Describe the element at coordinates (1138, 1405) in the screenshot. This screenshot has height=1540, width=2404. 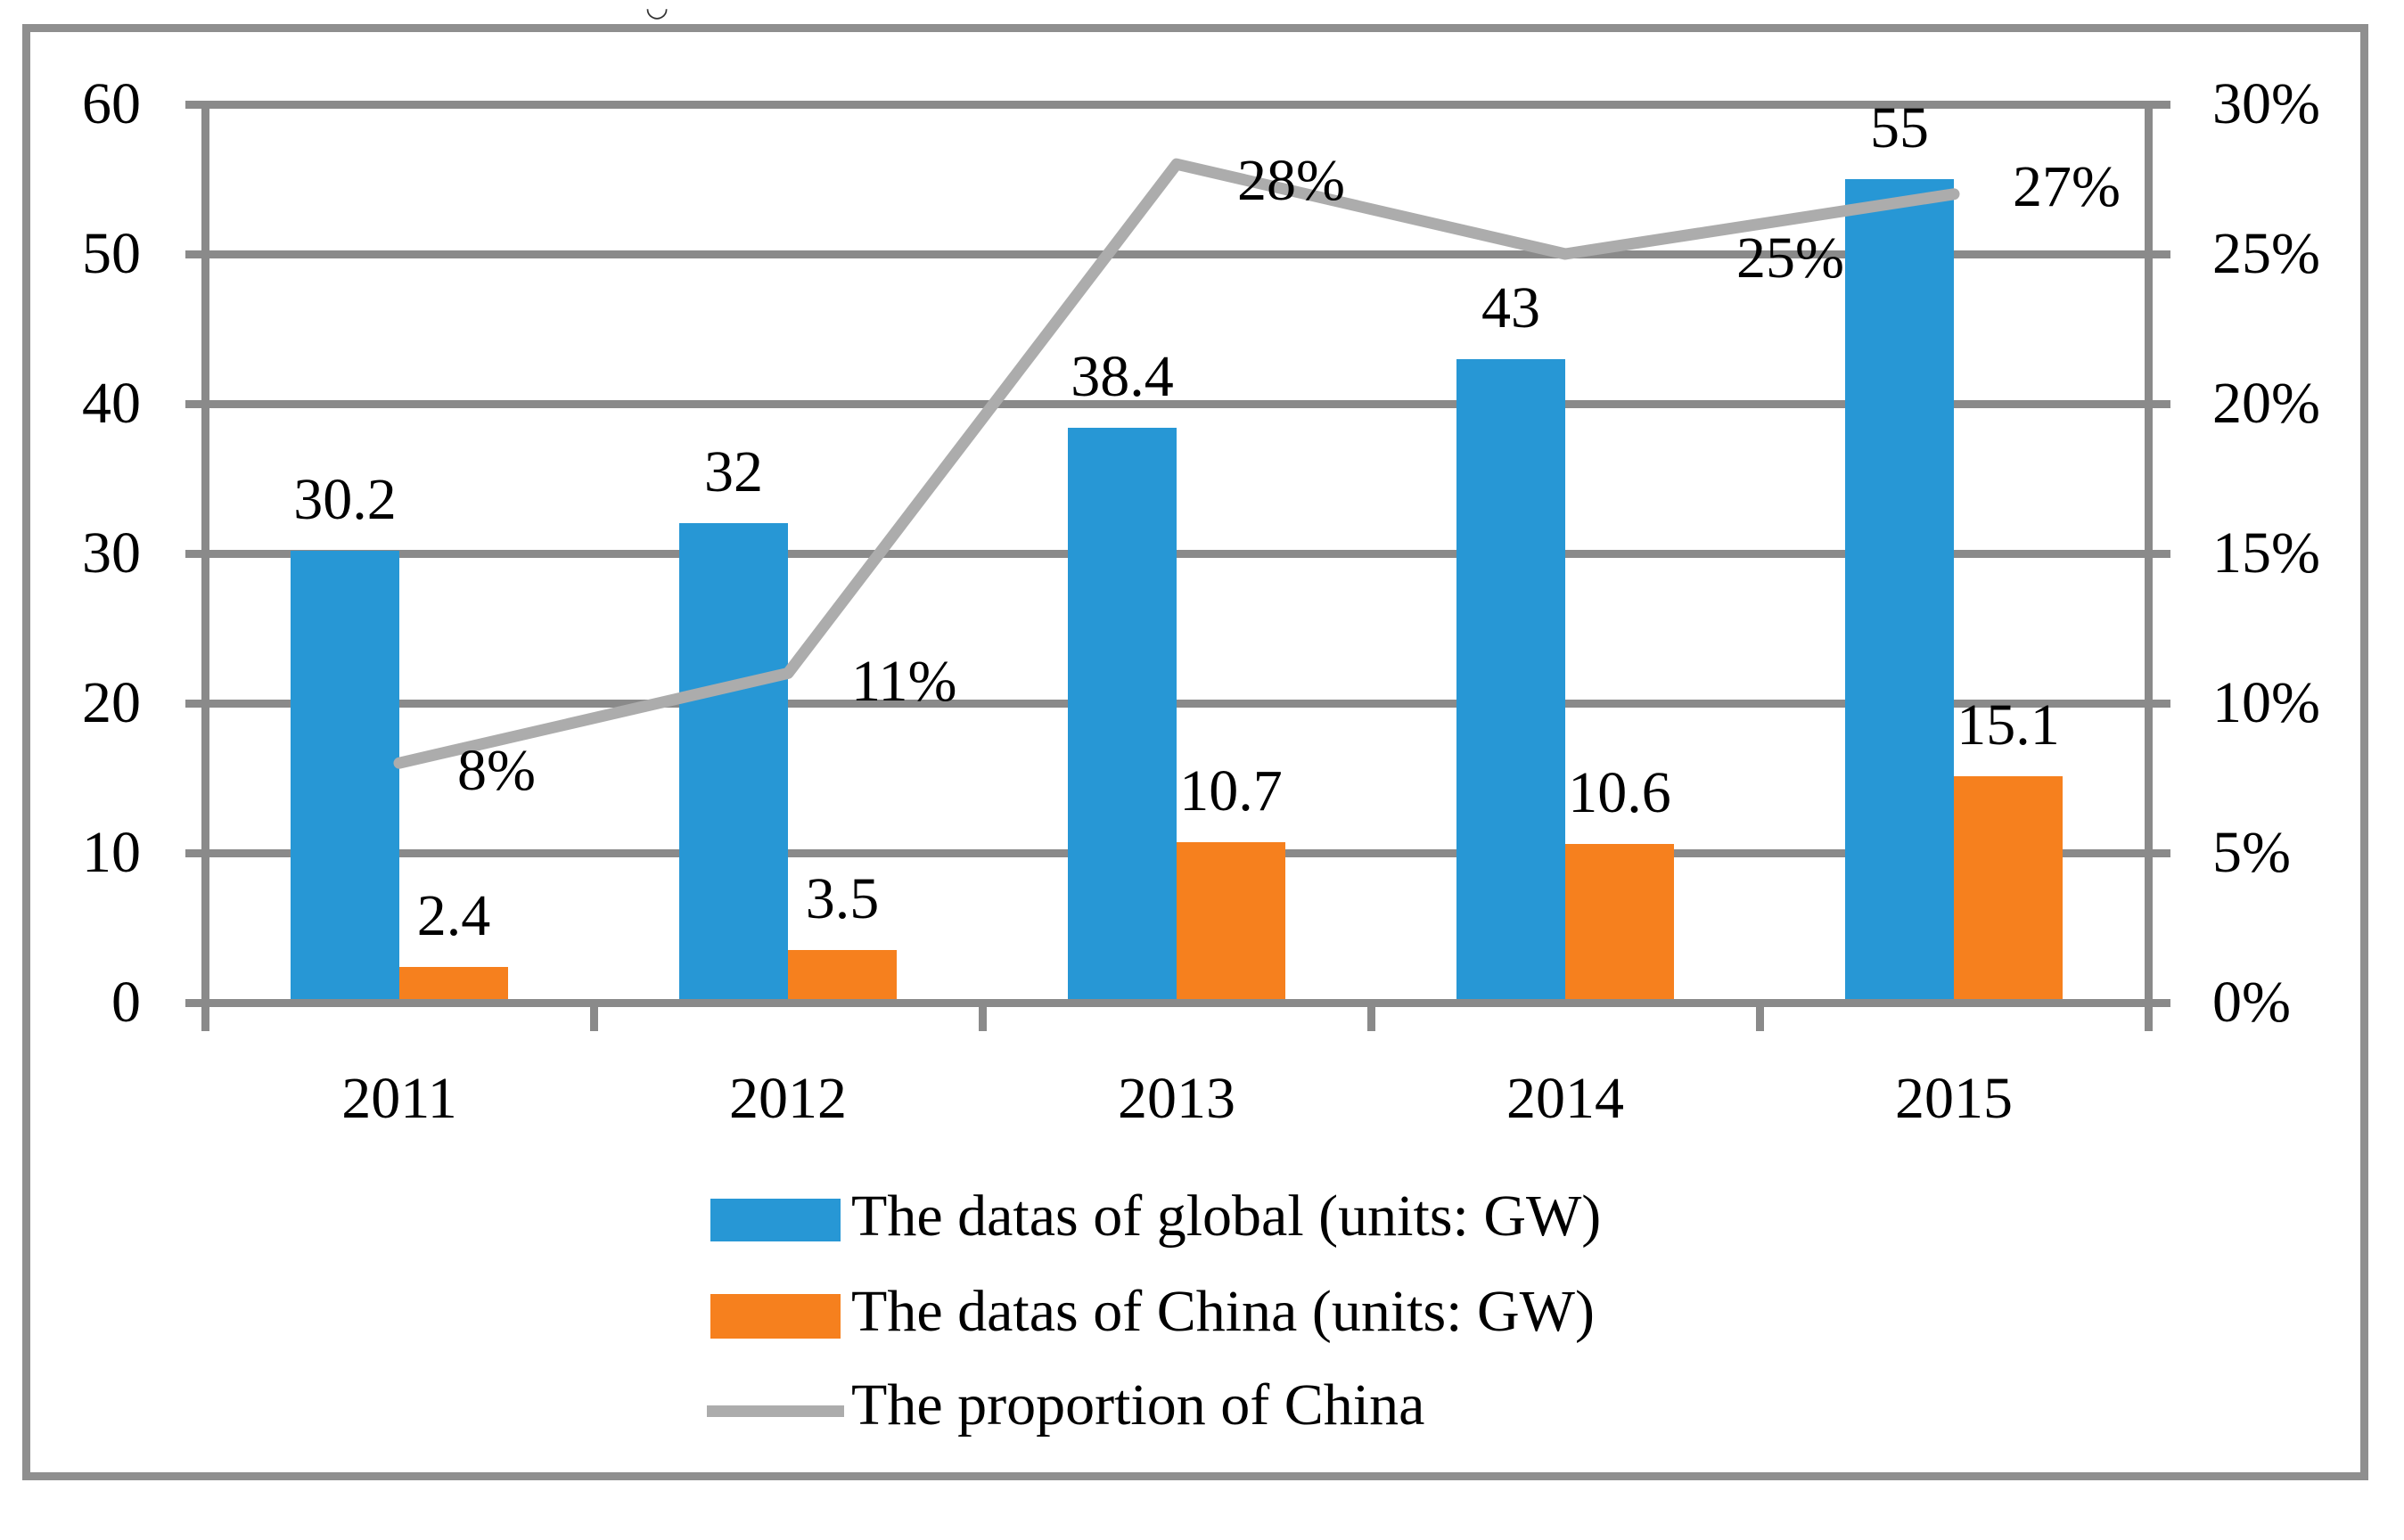
I see `legend-label-proportion: The proportion of China` at that location.